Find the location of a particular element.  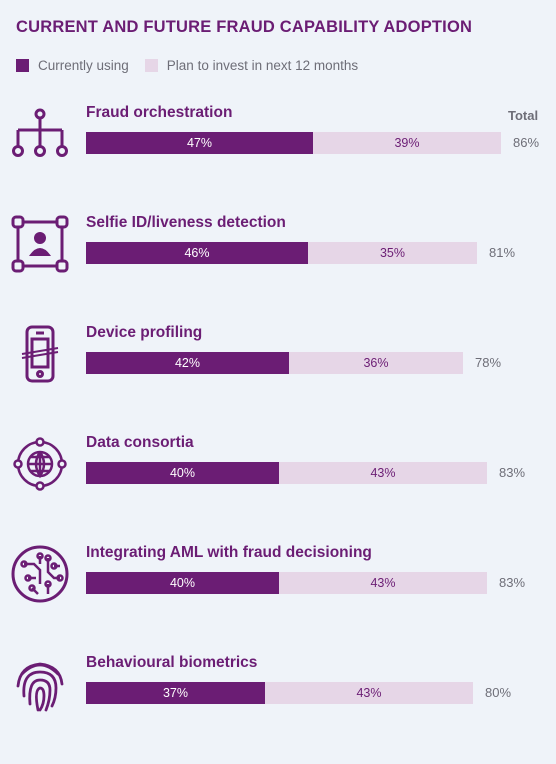

data-label: 42% is located at coordinates (187, 363).